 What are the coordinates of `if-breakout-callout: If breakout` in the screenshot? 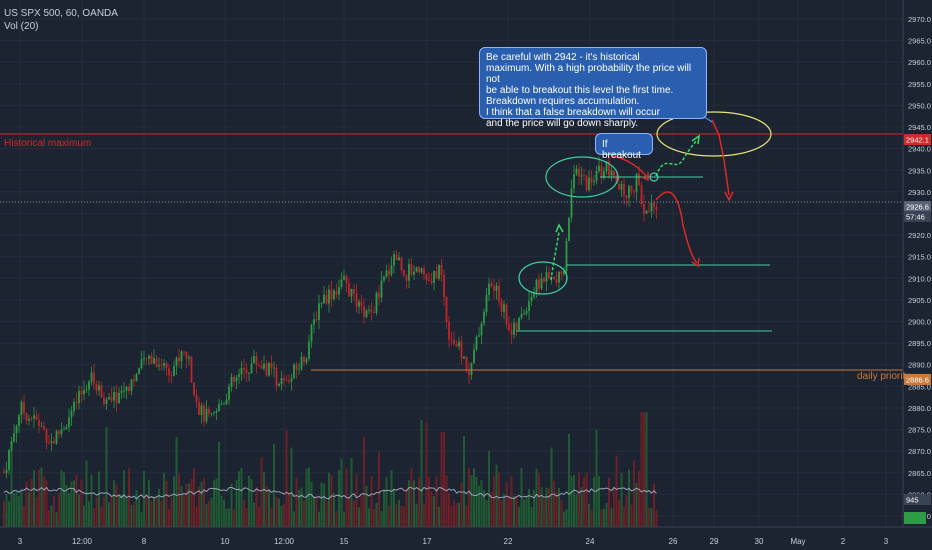 It's located at (624, 147).